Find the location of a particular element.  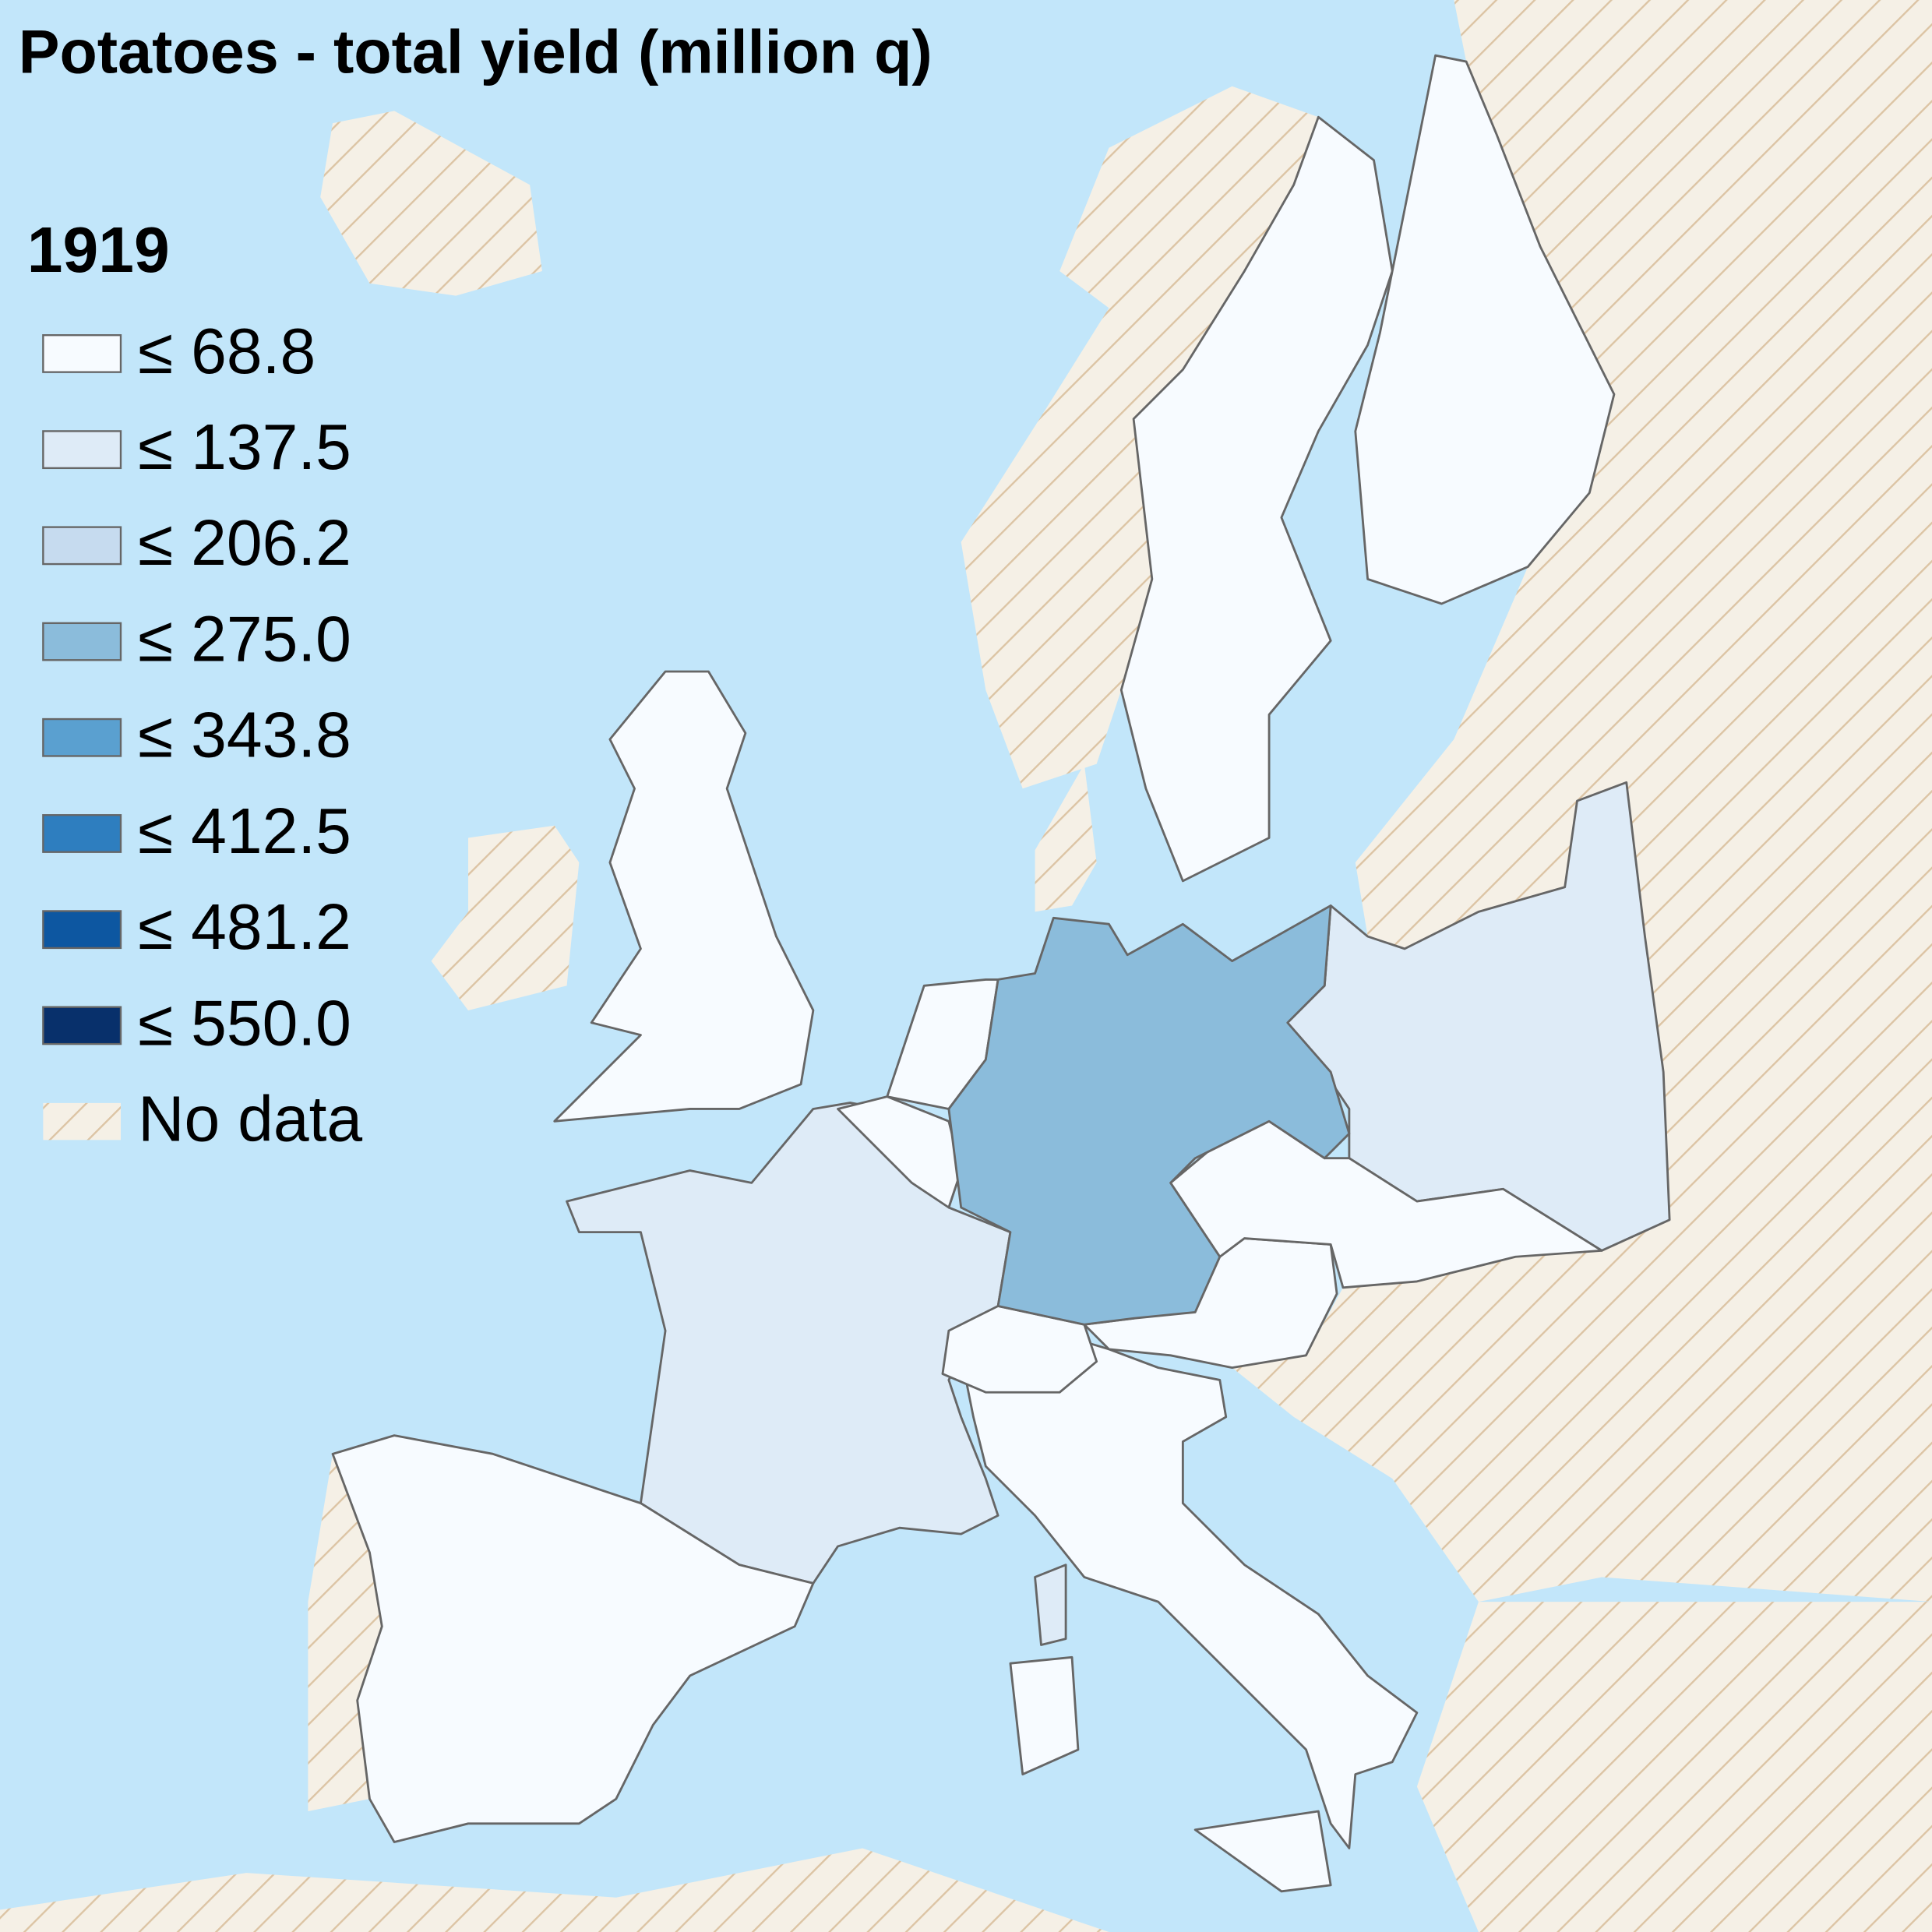

legend-label: ≤ 343.8 is located at coordinates (245, 735).